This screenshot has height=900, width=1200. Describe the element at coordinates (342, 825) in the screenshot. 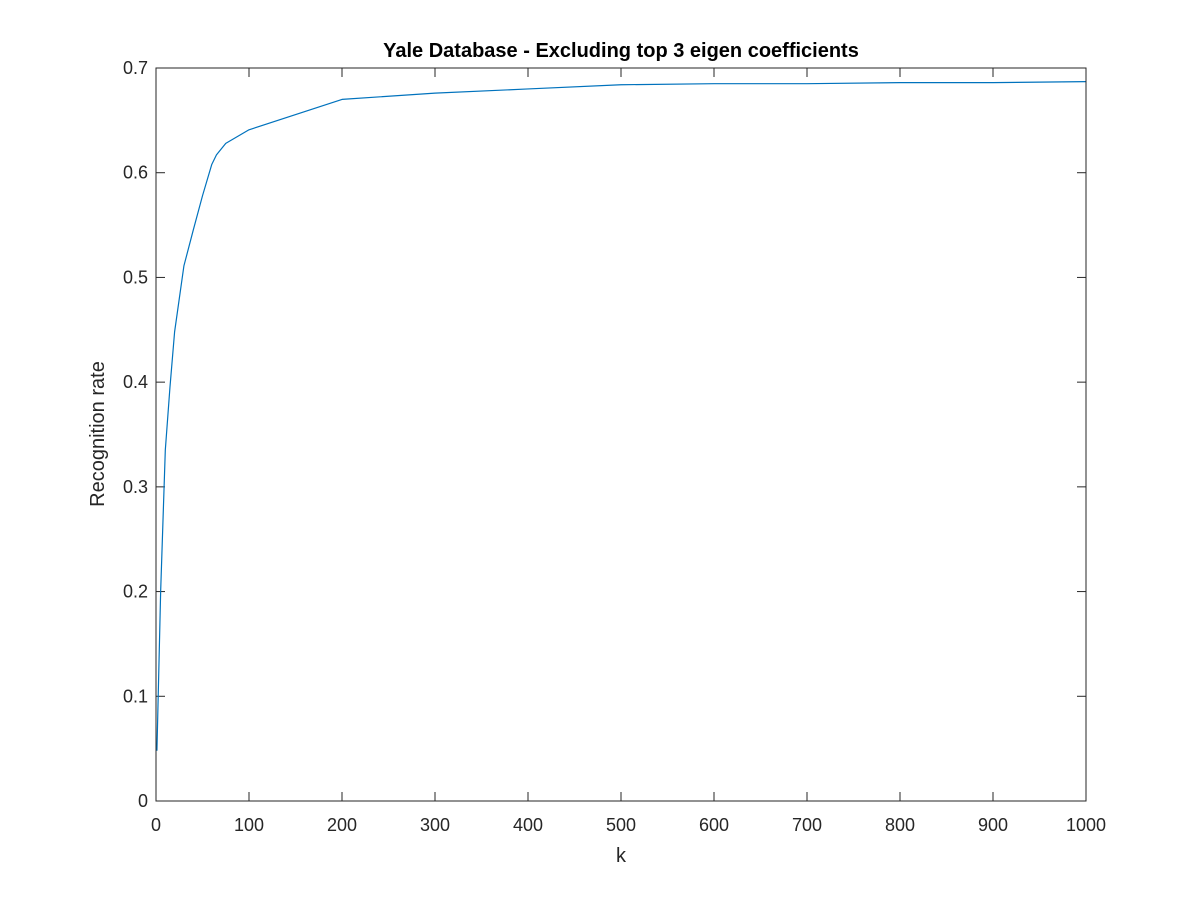

I see `x-tick-label: 200` at that location.